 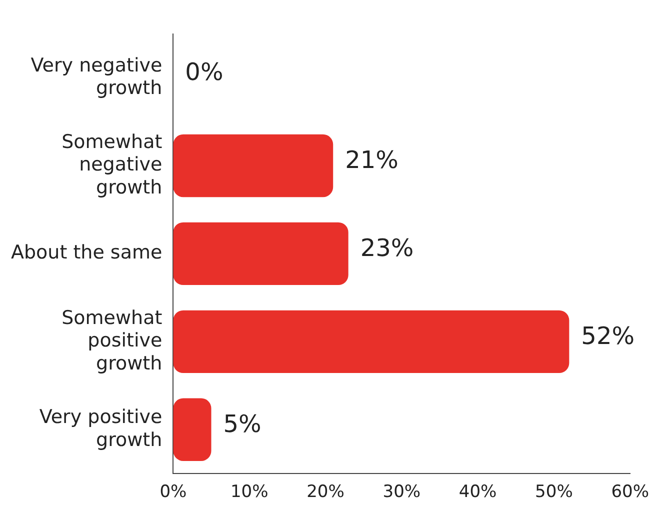 I want to click on data-label: 23%, so click(x=387, y=248).